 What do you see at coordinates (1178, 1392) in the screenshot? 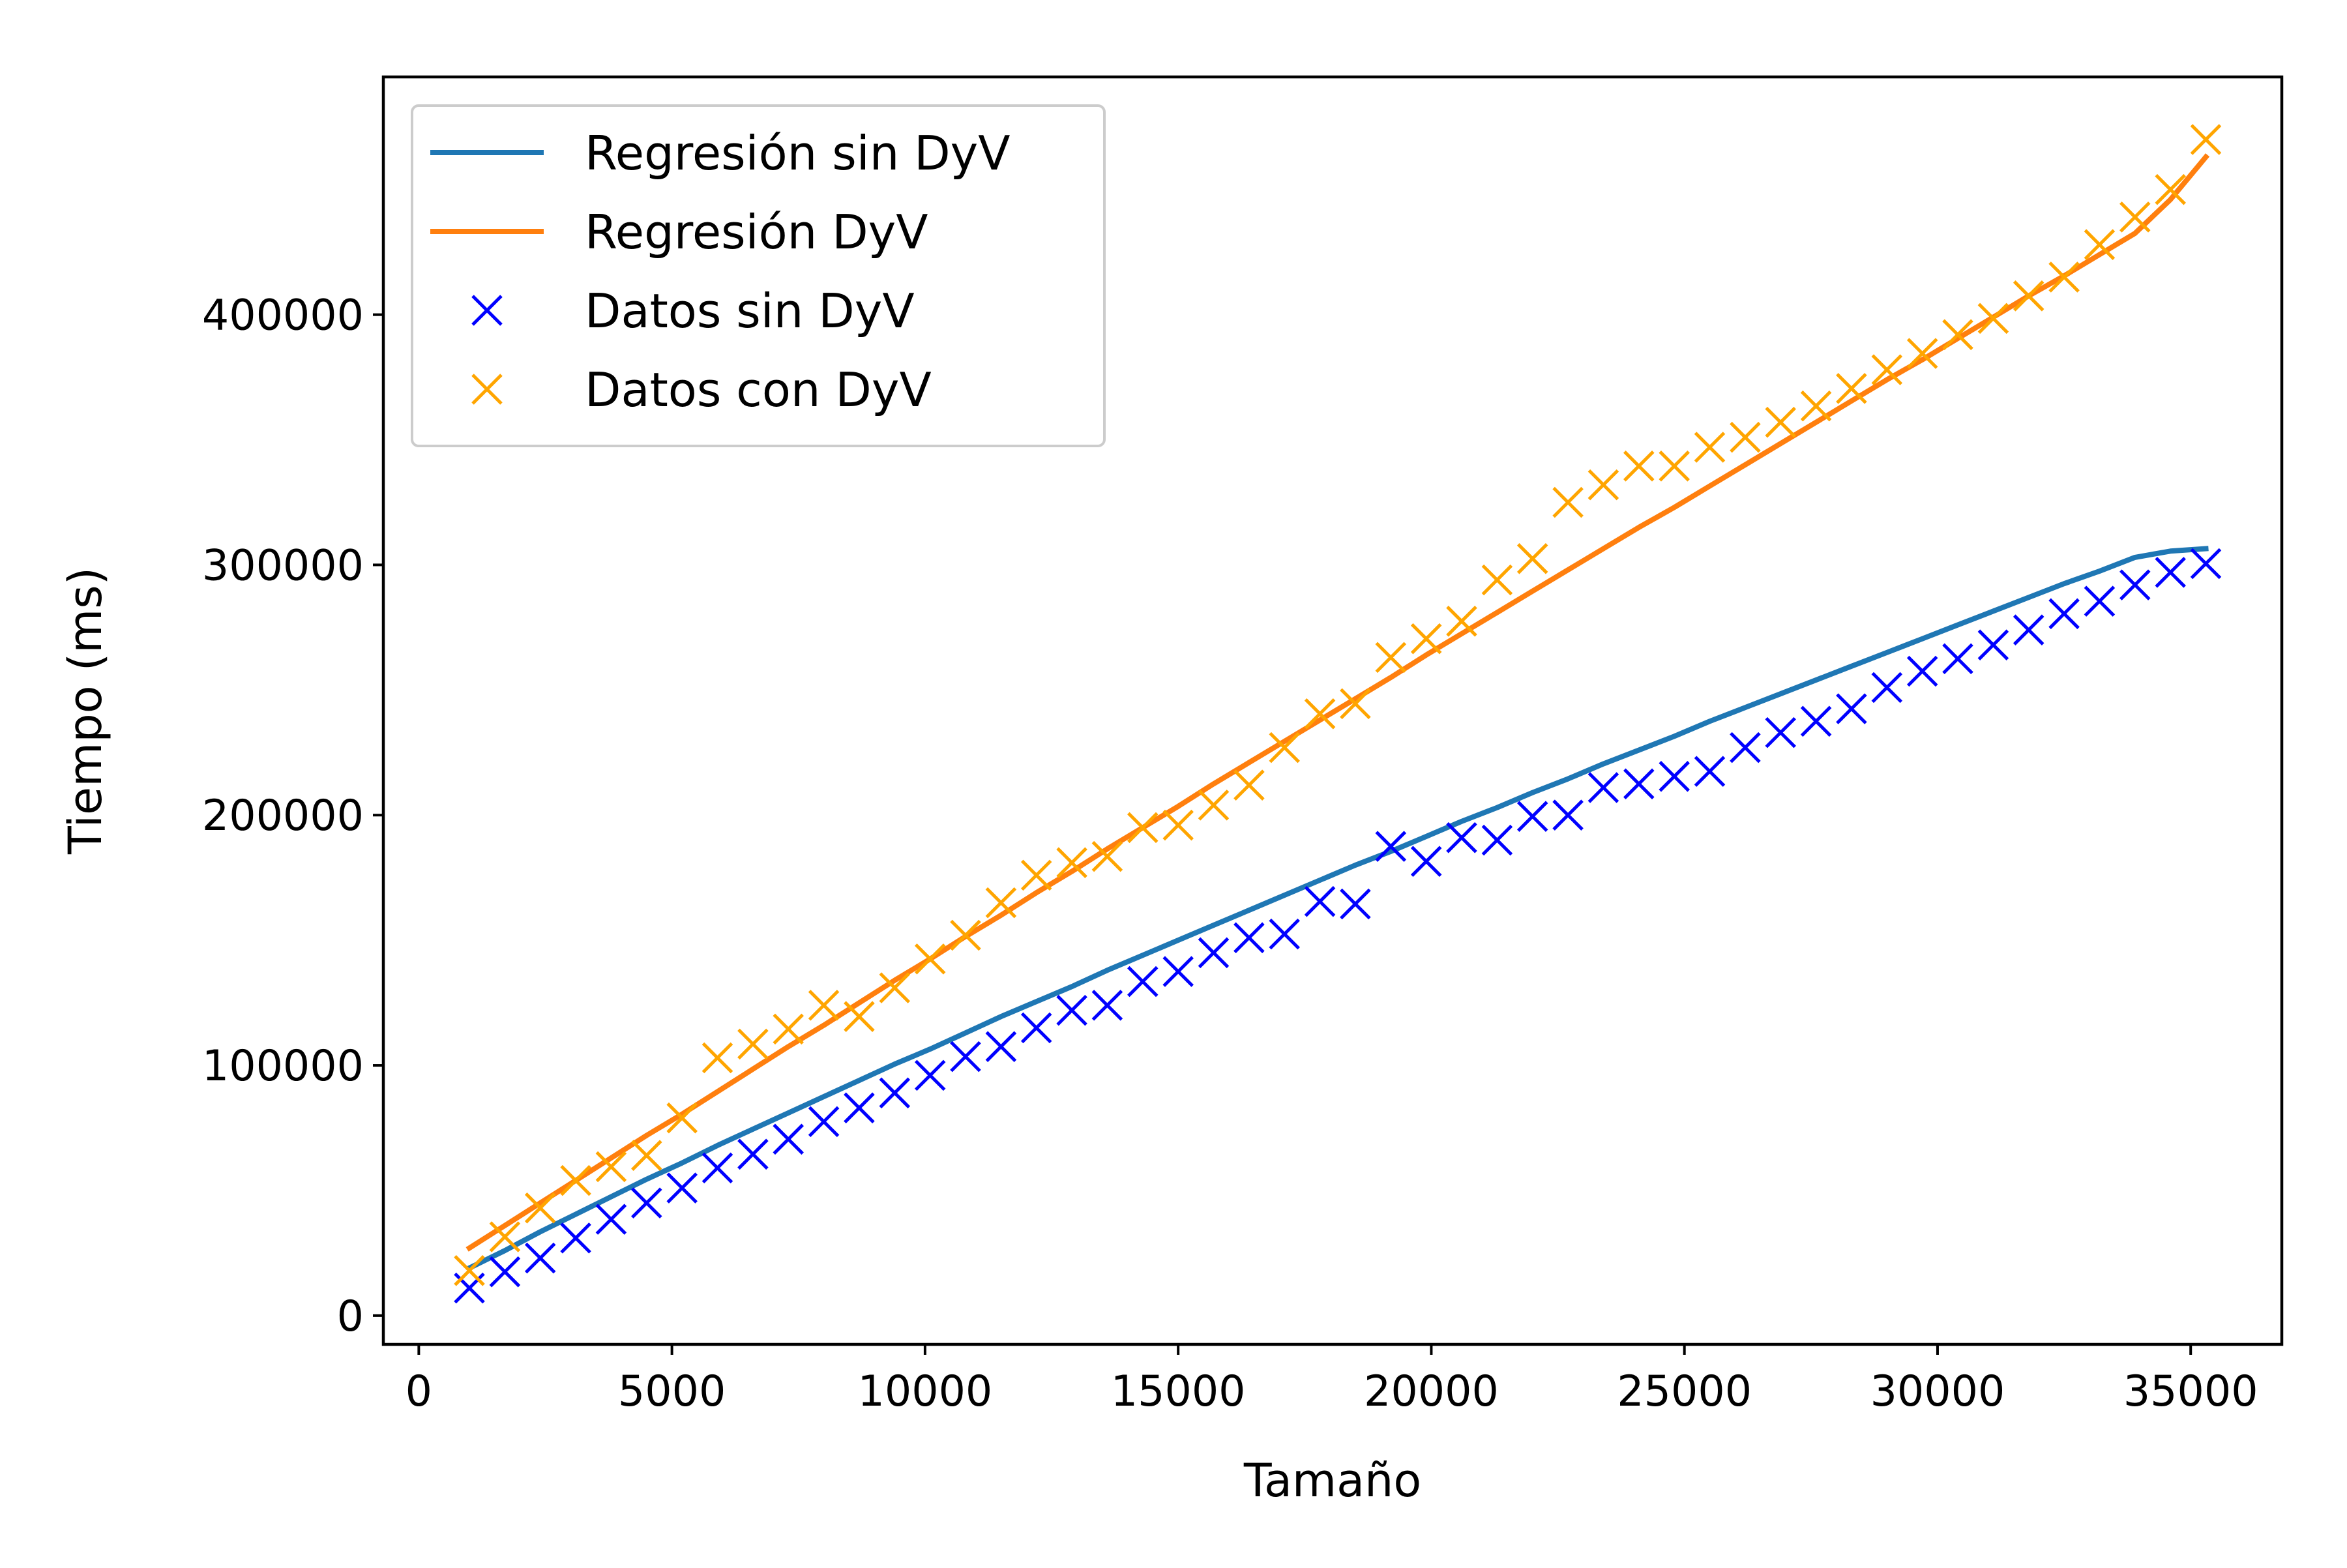
I see `x-tick-label-3: 15000` at bounding box center [1178, 1392].